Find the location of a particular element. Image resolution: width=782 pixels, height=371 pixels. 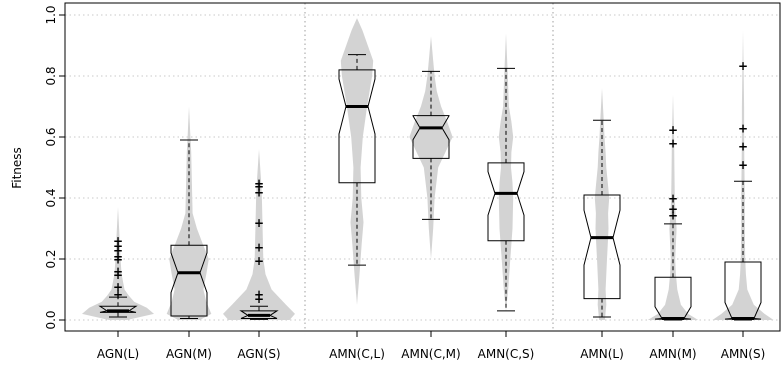

y-axis-label: Fitness is located at coordinates (17, 168).